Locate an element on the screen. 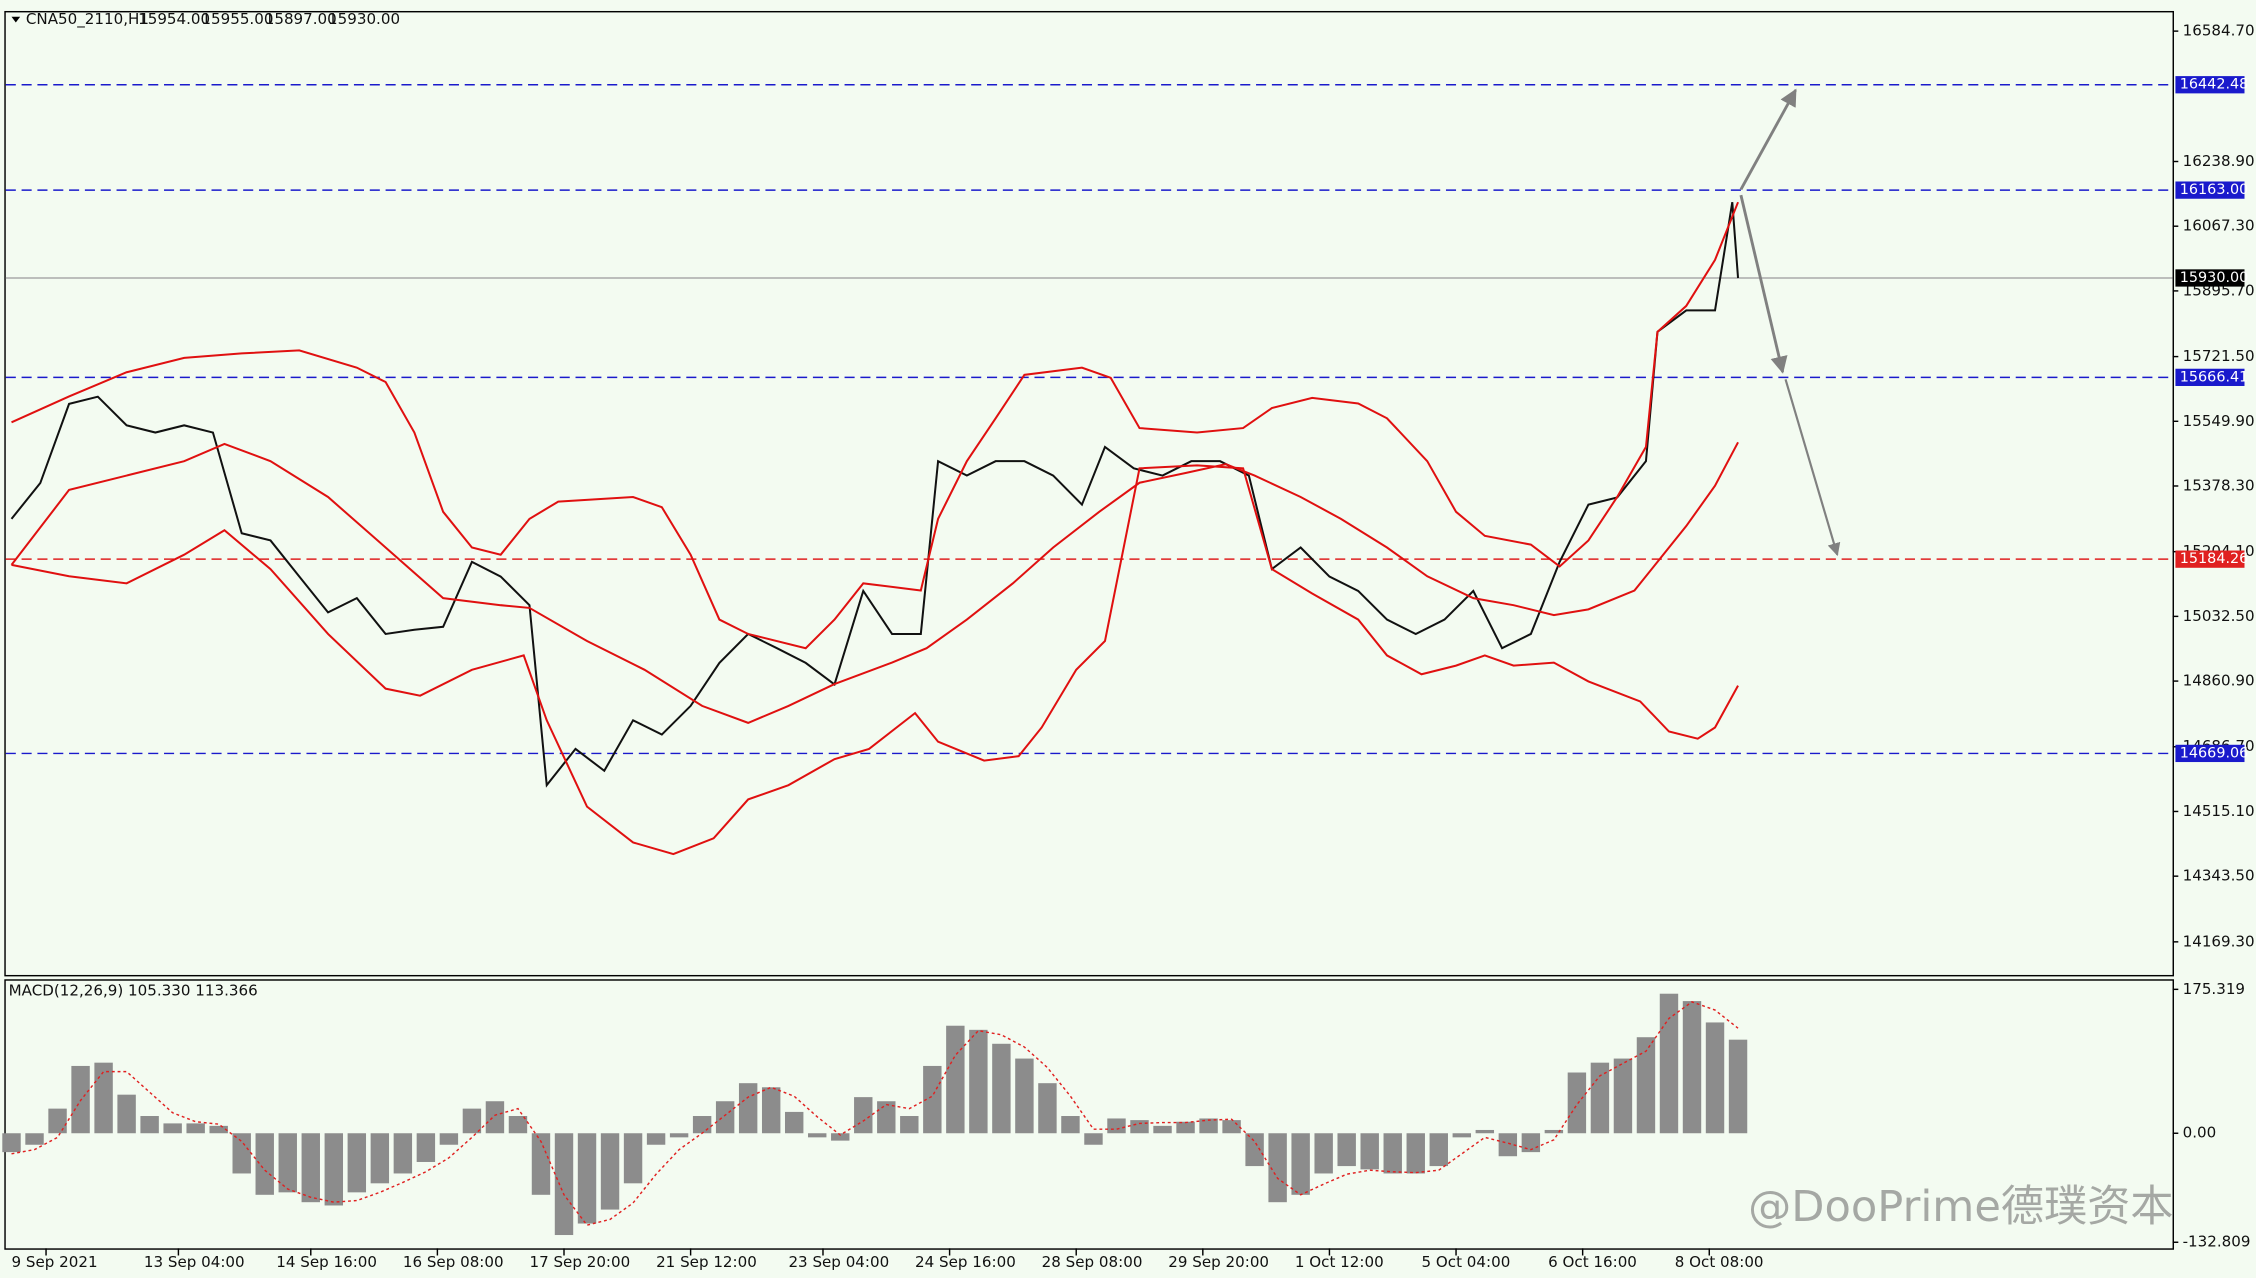 This screenshot has height=1278, width=2256. ohlc-value: 15897.00 is located at coordinates (301, 19).